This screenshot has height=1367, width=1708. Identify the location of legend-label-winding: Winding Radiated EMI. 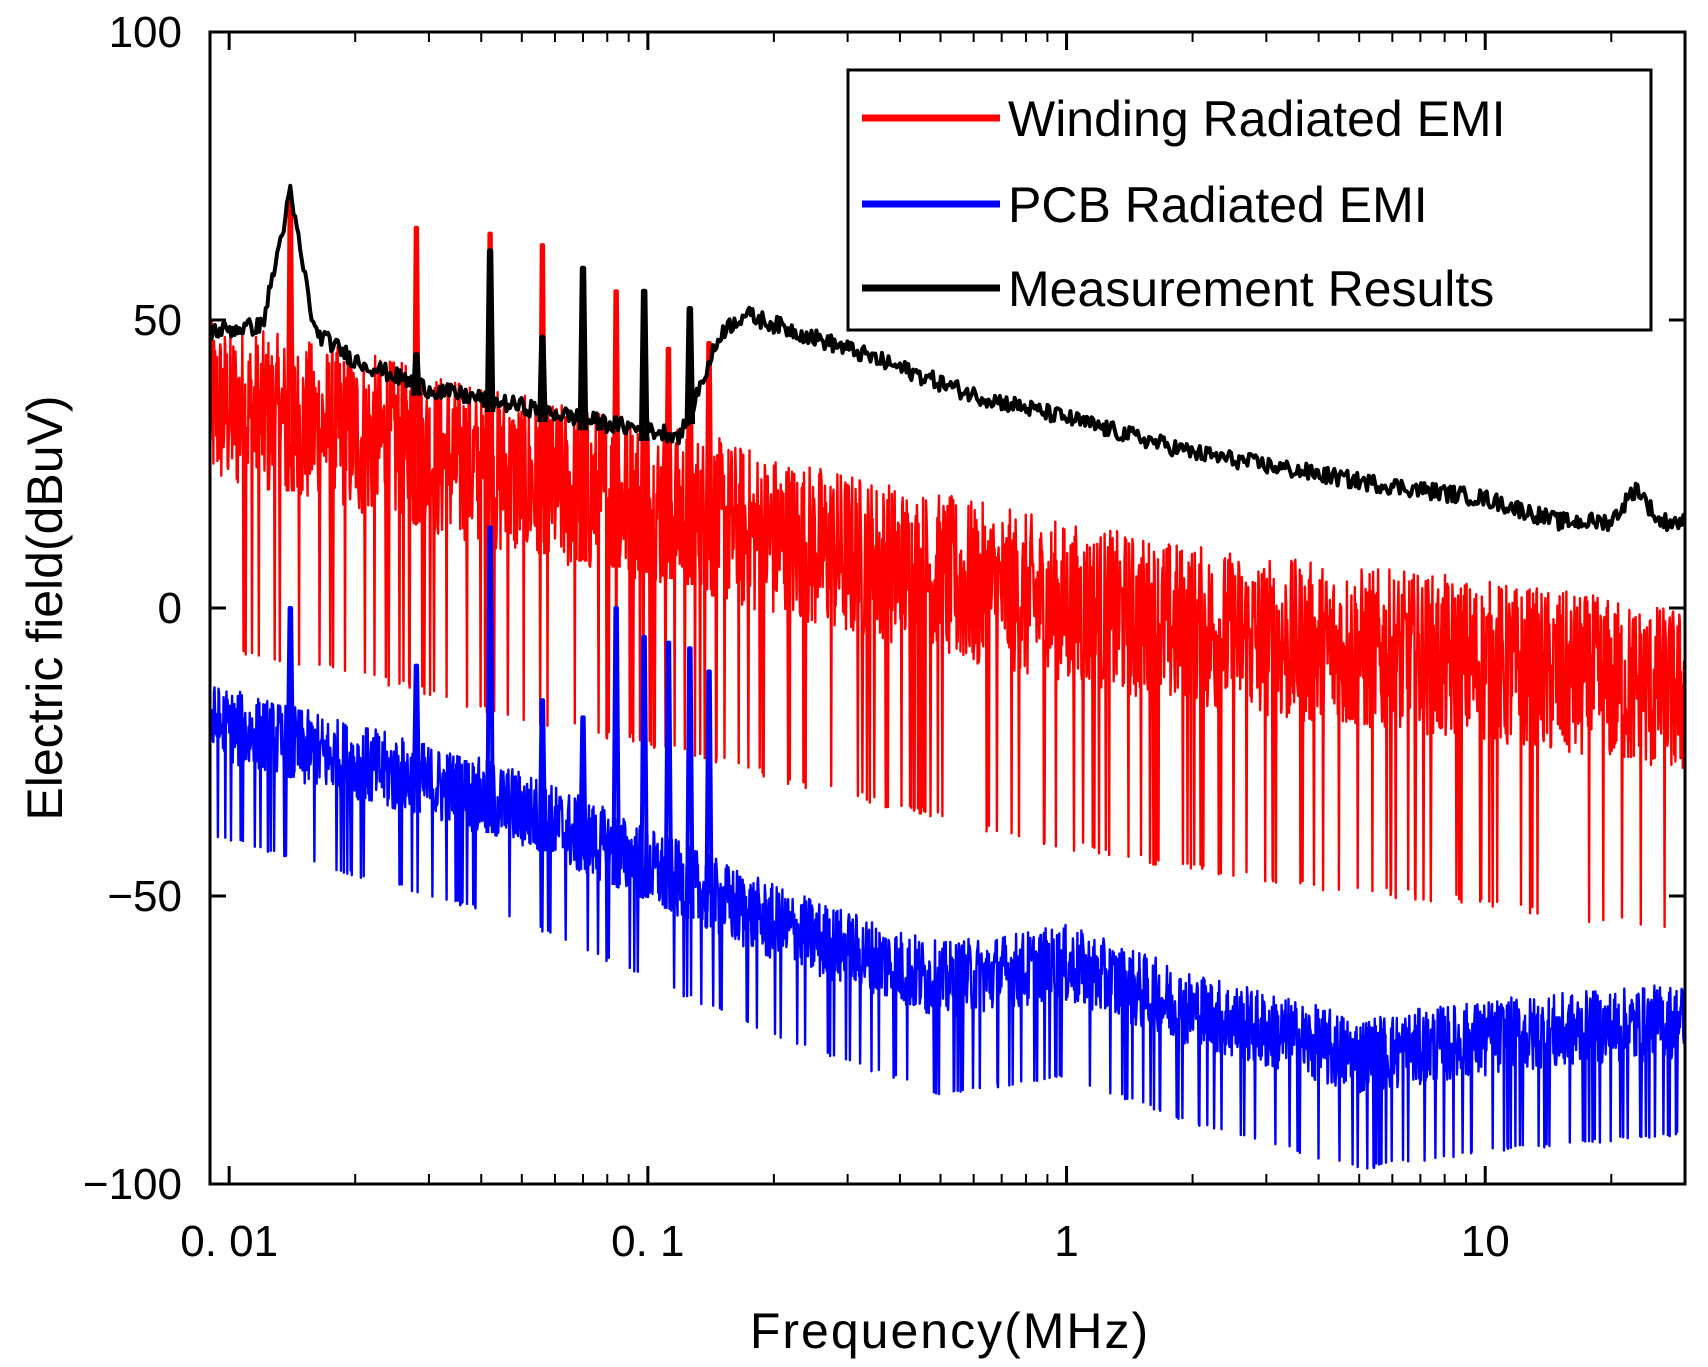
(1256, 119).